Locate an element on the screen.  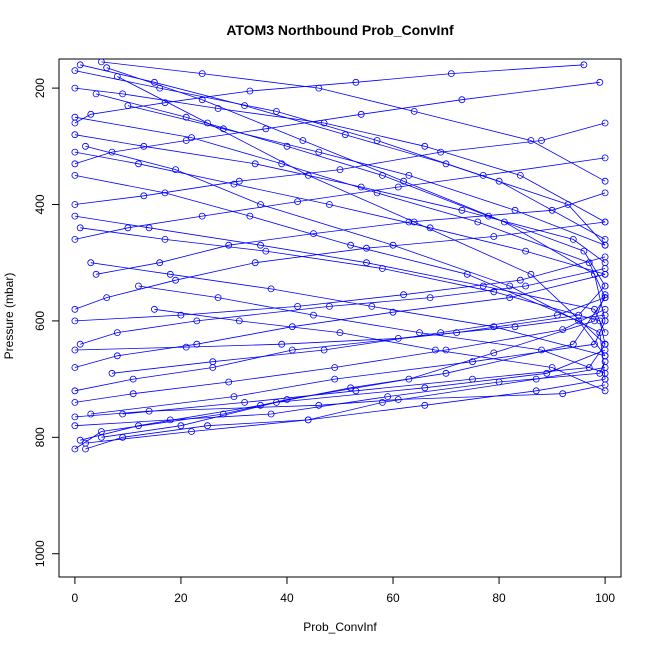
x-axis-label: Prob_ConvInf is located at coordinates (340, 627).